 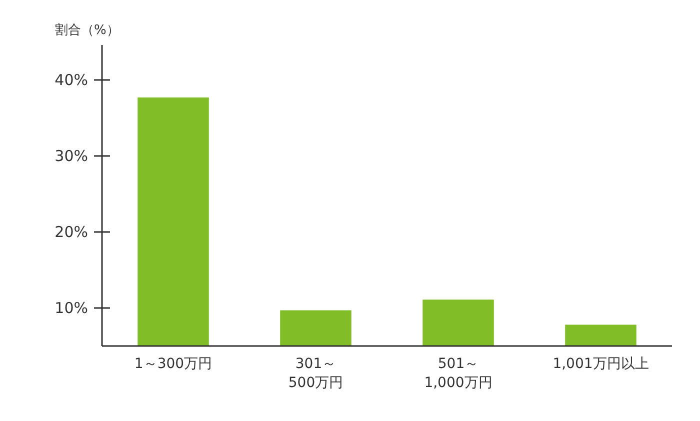 What do you see at coordinates (458, 373) in the screenshot?
I see `x-tick-label: 501～ 1,000万円` at bounding box center [458, 373].